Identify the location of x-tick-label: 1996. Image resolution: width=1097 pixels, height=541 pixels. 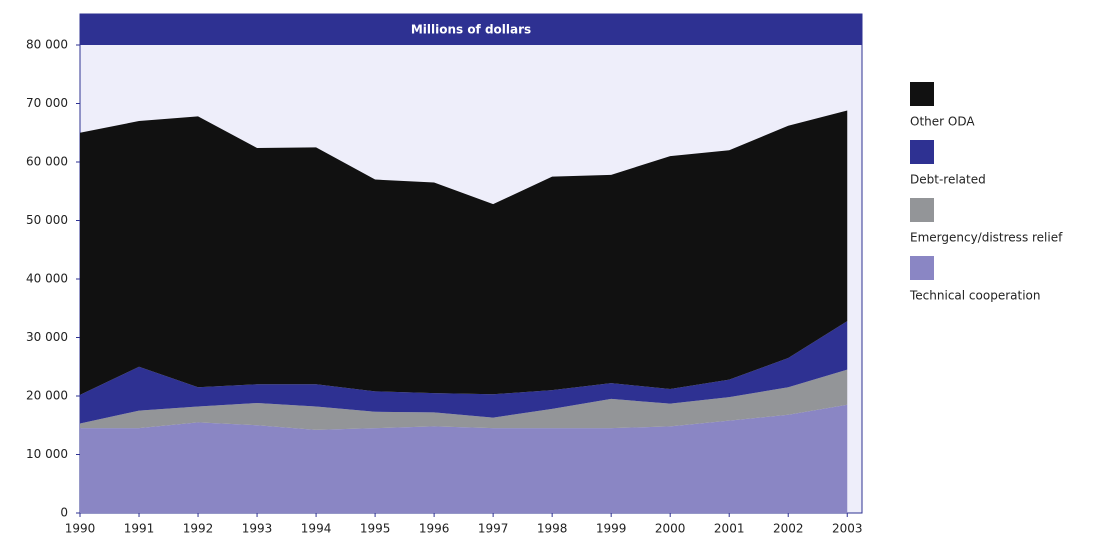
(434, 529).